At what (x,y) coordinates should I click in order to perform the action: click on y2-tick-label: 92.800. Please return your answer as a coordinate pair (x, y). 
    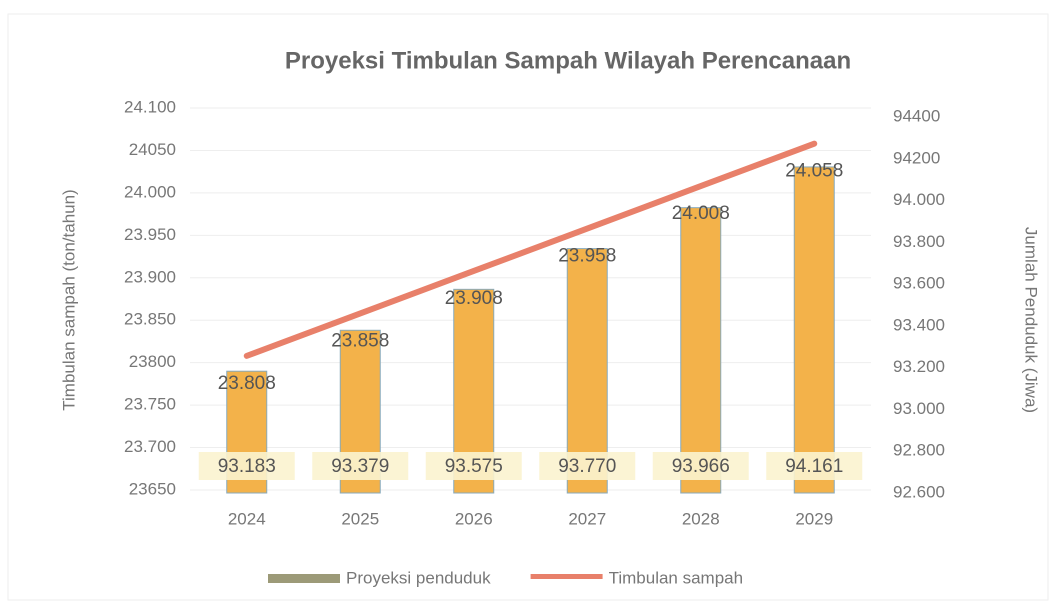
    Looking at the image, I should click on (919, 450).